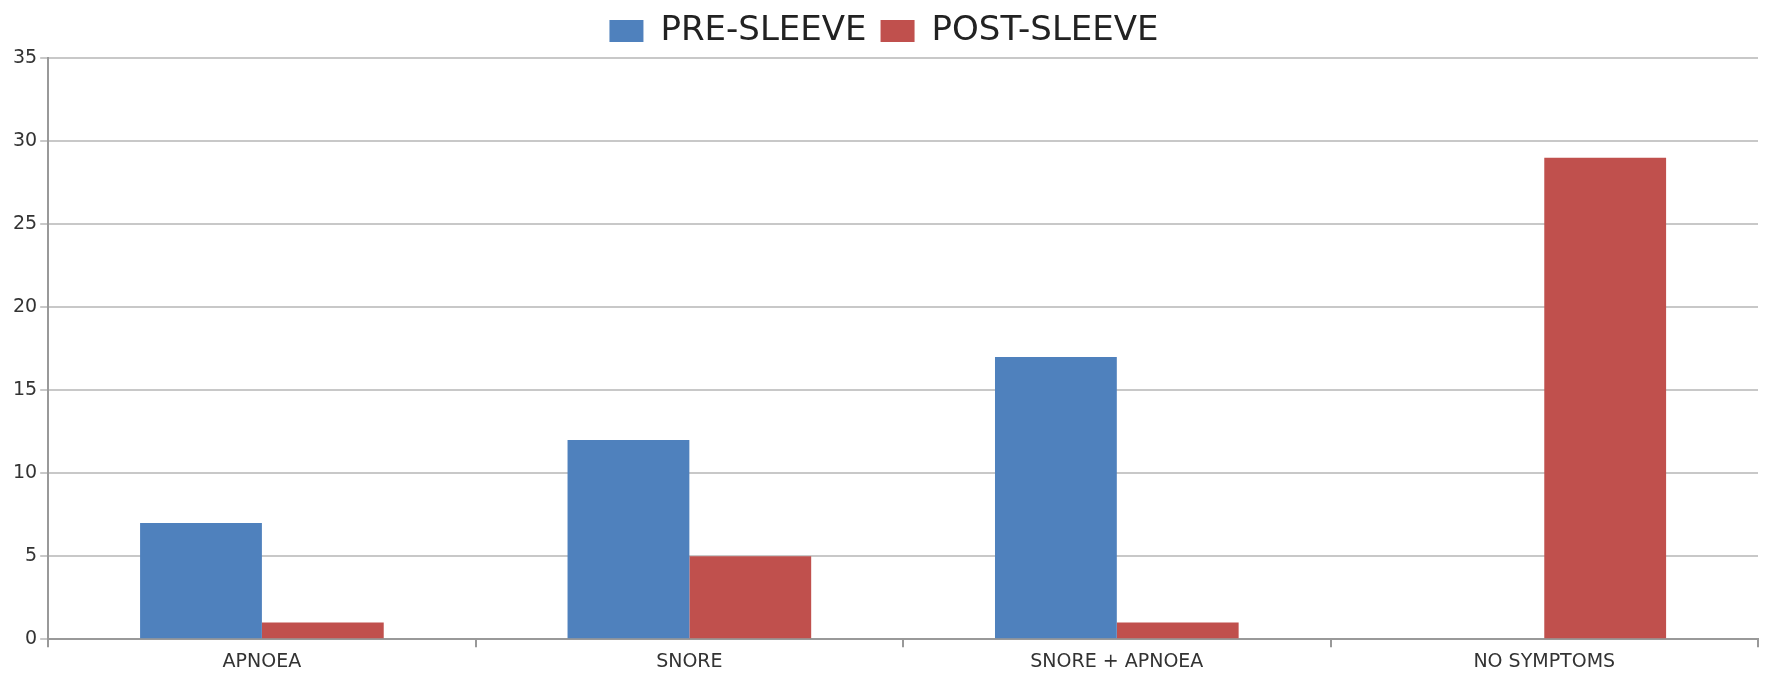  What do you see at coordinates (25, 55) in the screenshot?
I see `y-tick-label: 35` at bounding box center [25, 55].